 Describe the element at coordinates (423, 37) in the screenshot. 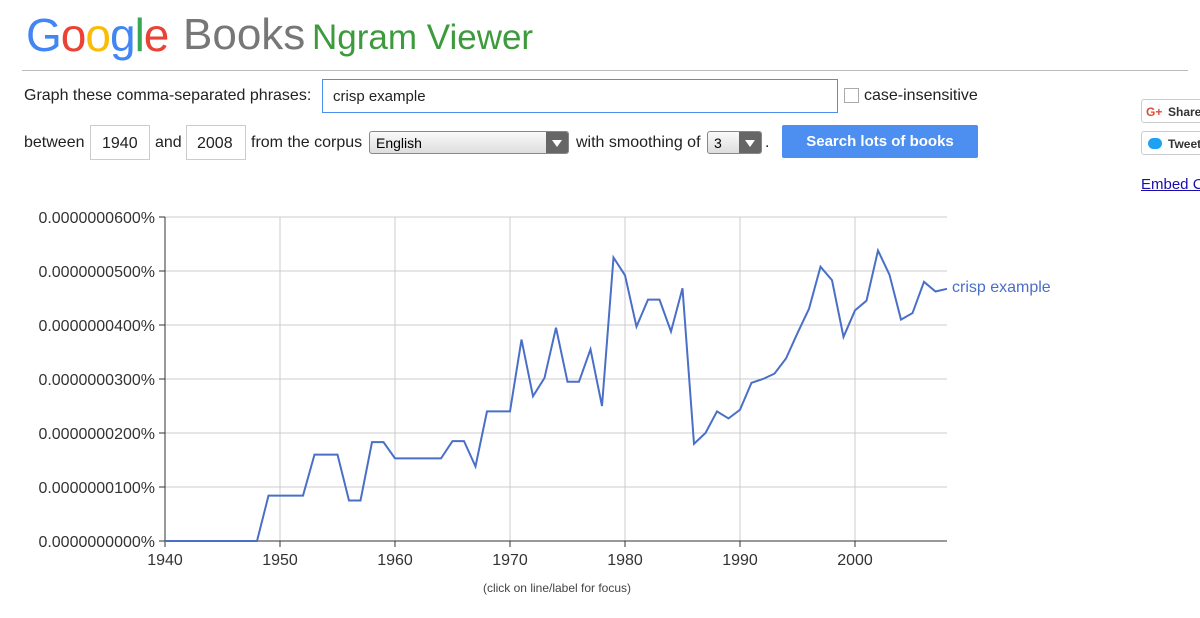

I see `page-title: Ngram Viewer` at that location.